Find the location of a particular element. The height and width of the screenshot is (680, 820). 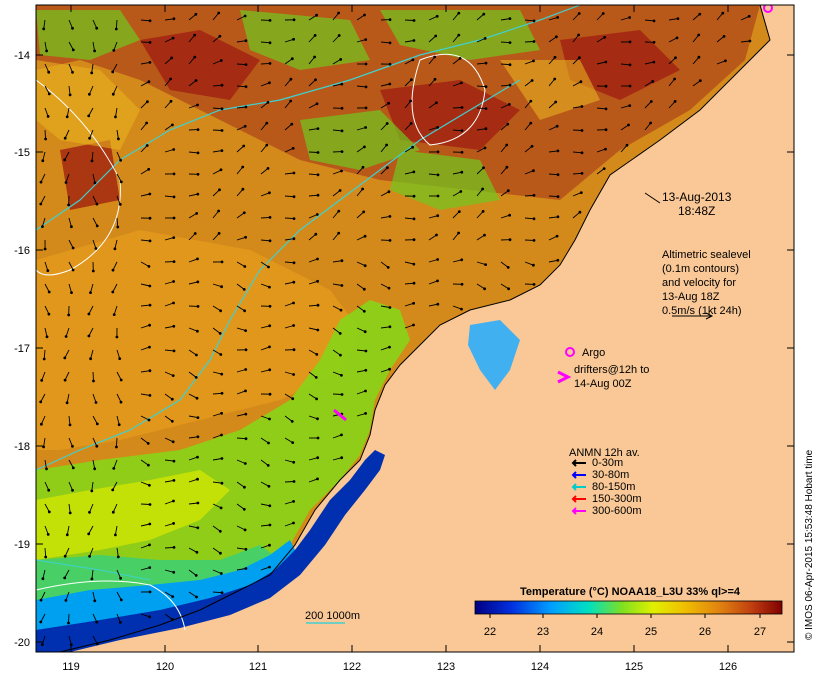

lon-tick-label: 125 is located at coordinates (634, 667).